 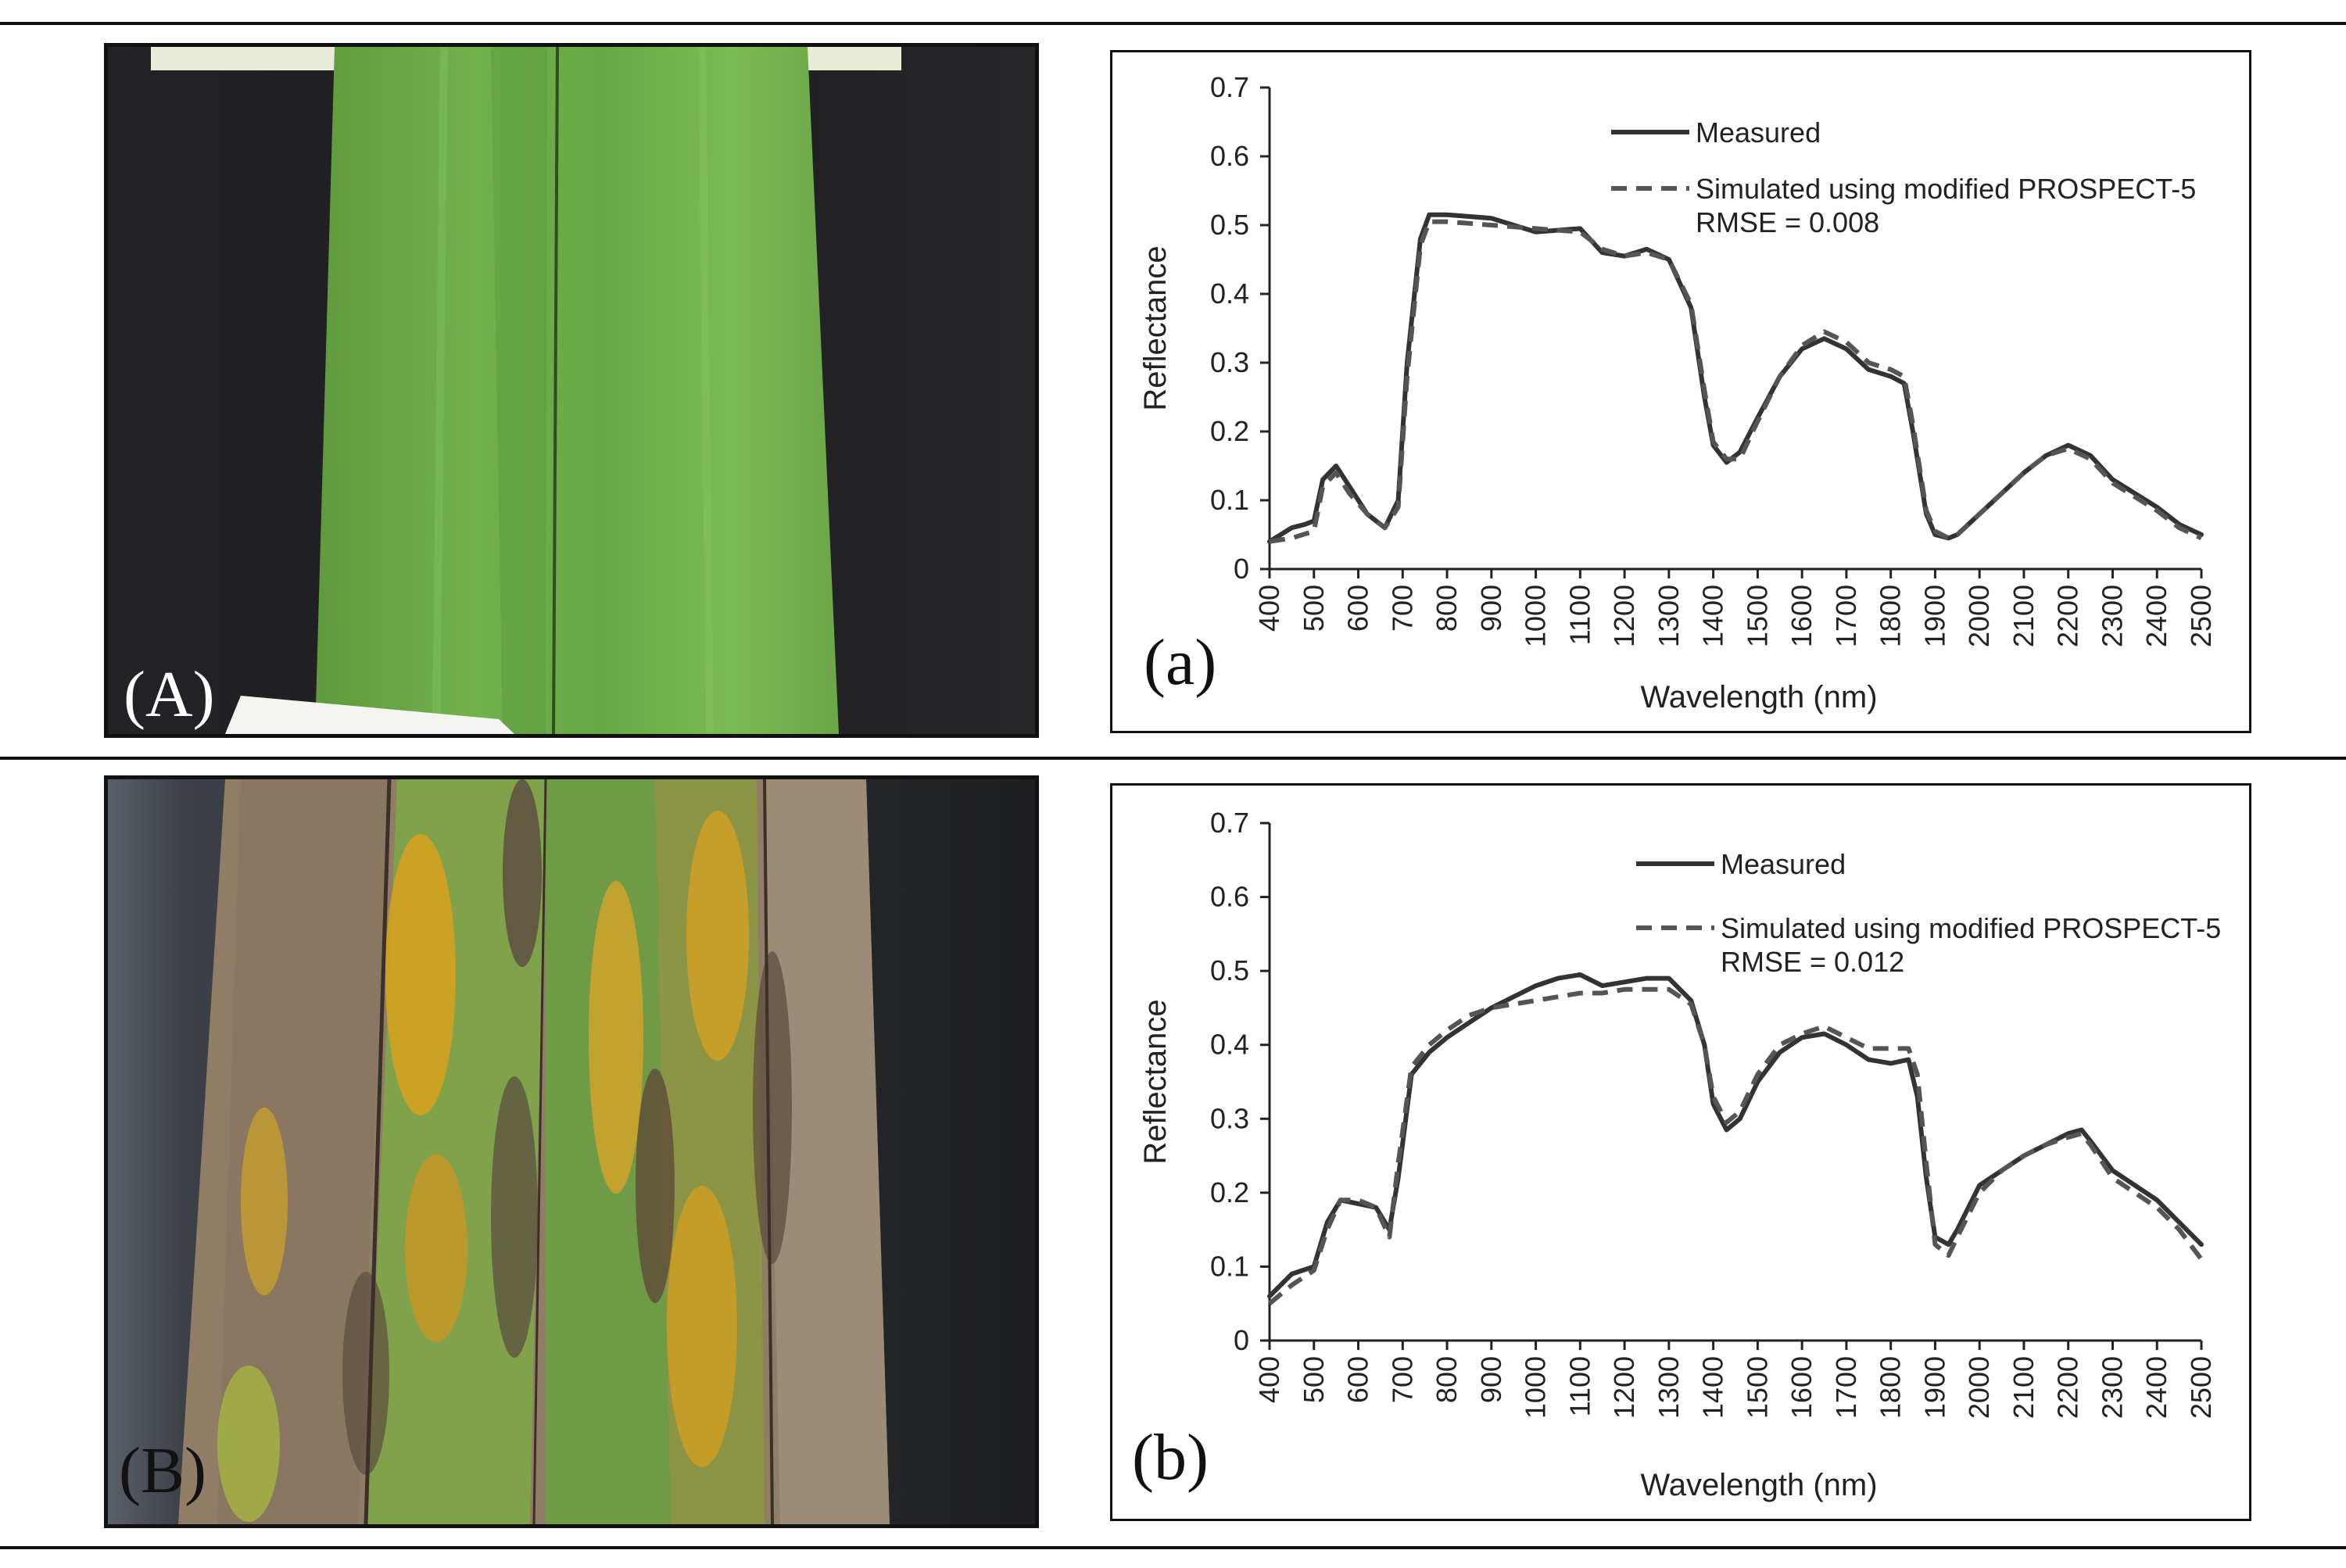 I want to click on top-rule, so click(x=1173, y=23).